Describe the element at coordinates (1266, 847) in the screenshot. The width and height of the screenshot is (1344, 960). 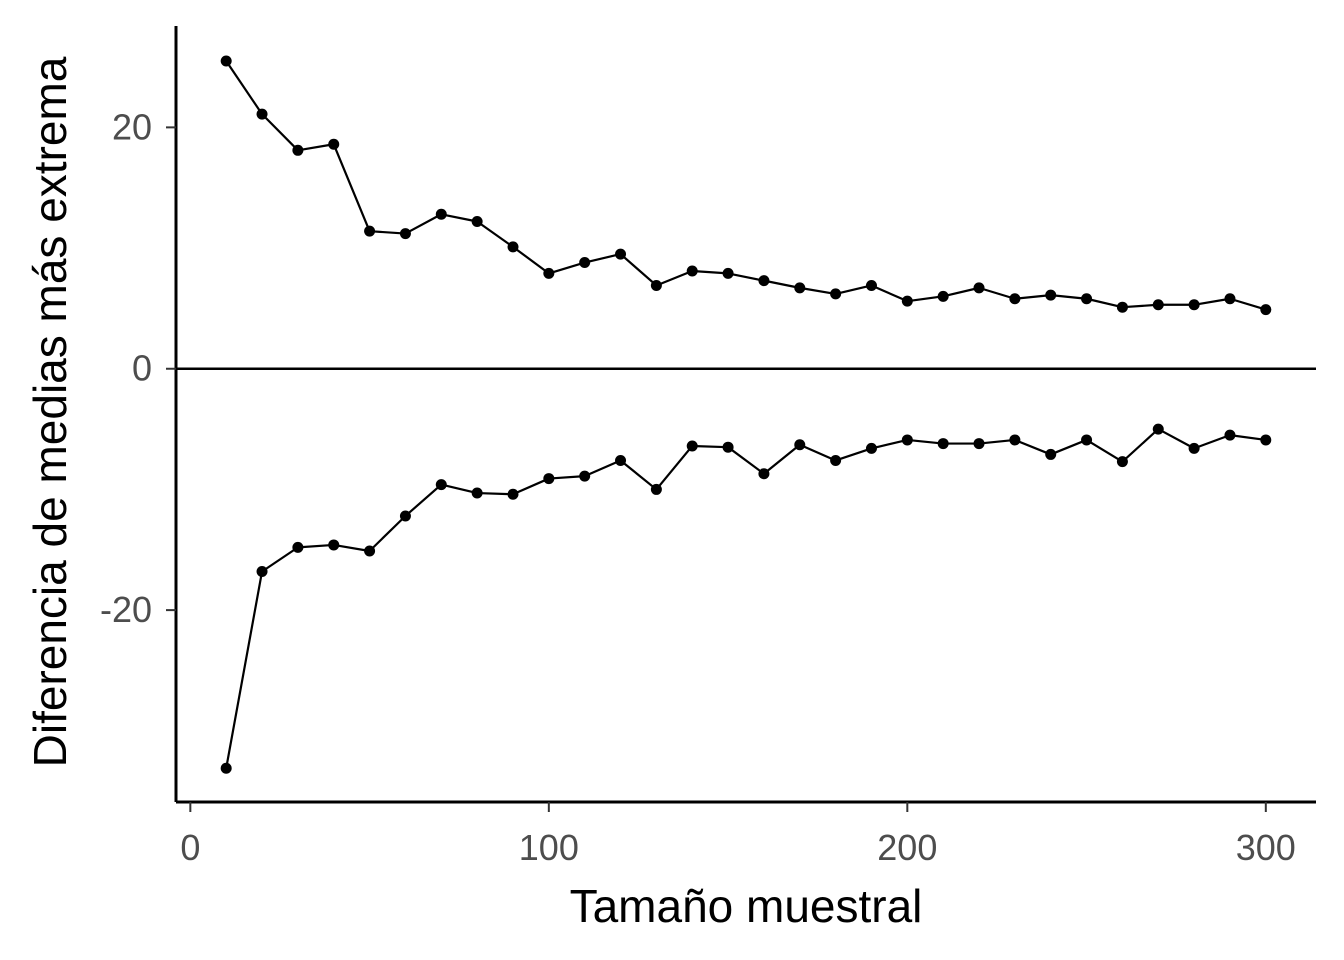
I see `x-tick-label: 300` at that location.